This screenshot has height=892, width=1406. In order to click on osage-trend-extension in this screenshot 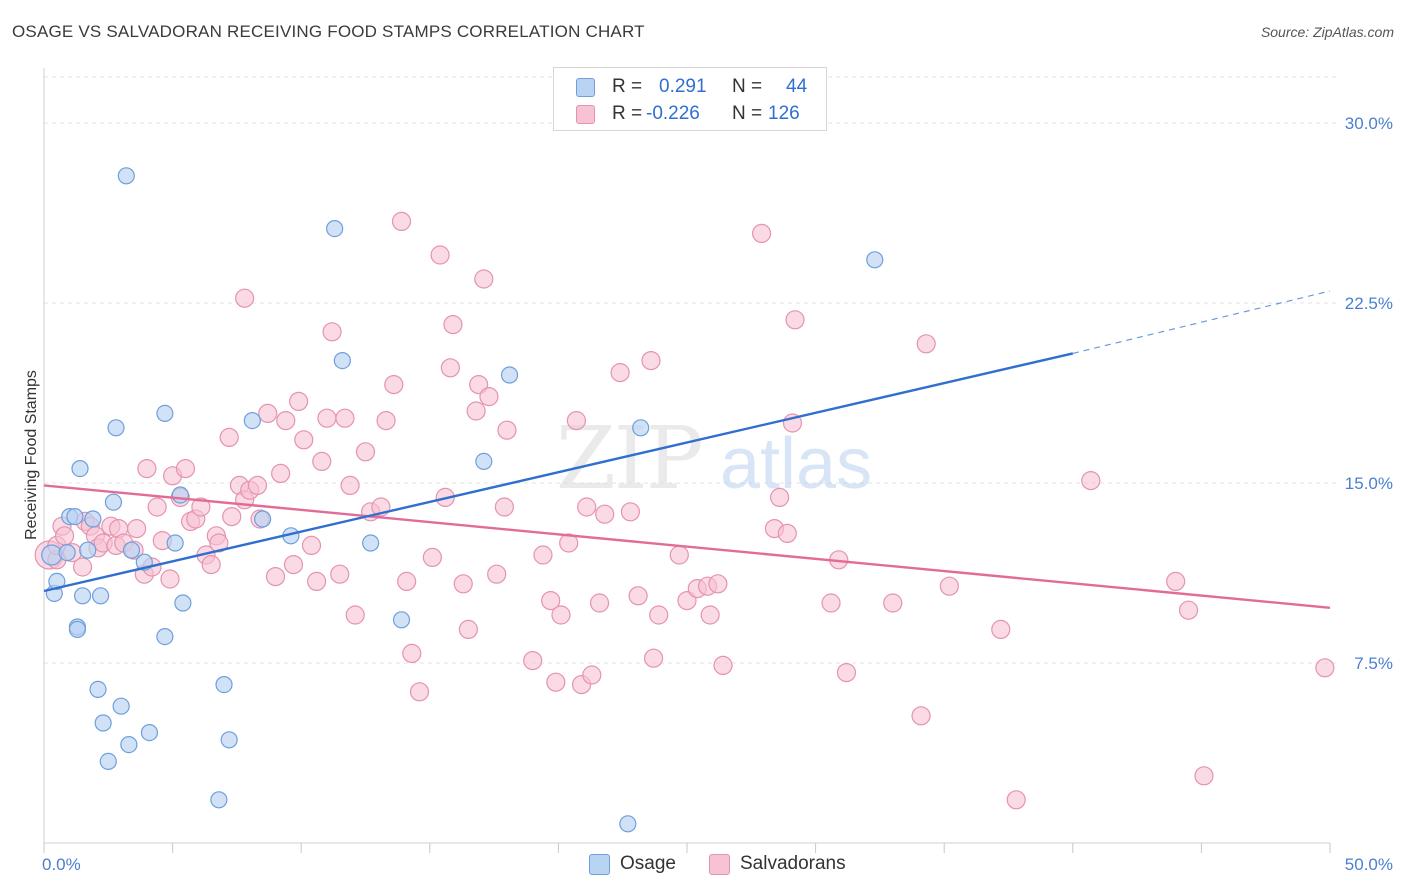, I will do `click(1201, 322)`.